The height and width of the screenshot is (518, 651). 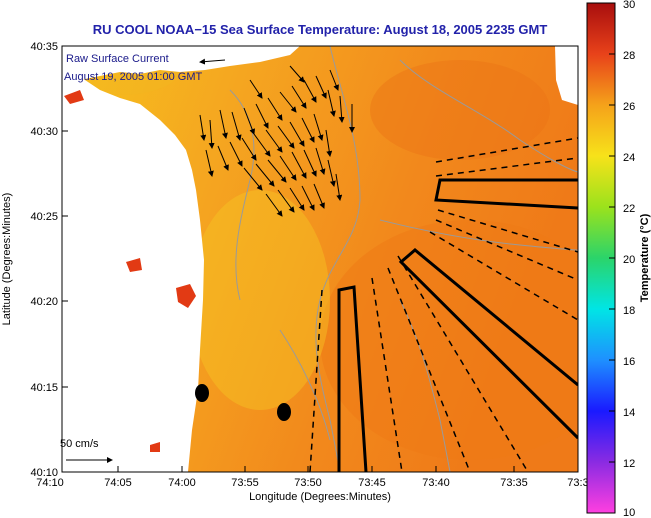 I want to click on legend-arrow, so click(x=212, y=61).